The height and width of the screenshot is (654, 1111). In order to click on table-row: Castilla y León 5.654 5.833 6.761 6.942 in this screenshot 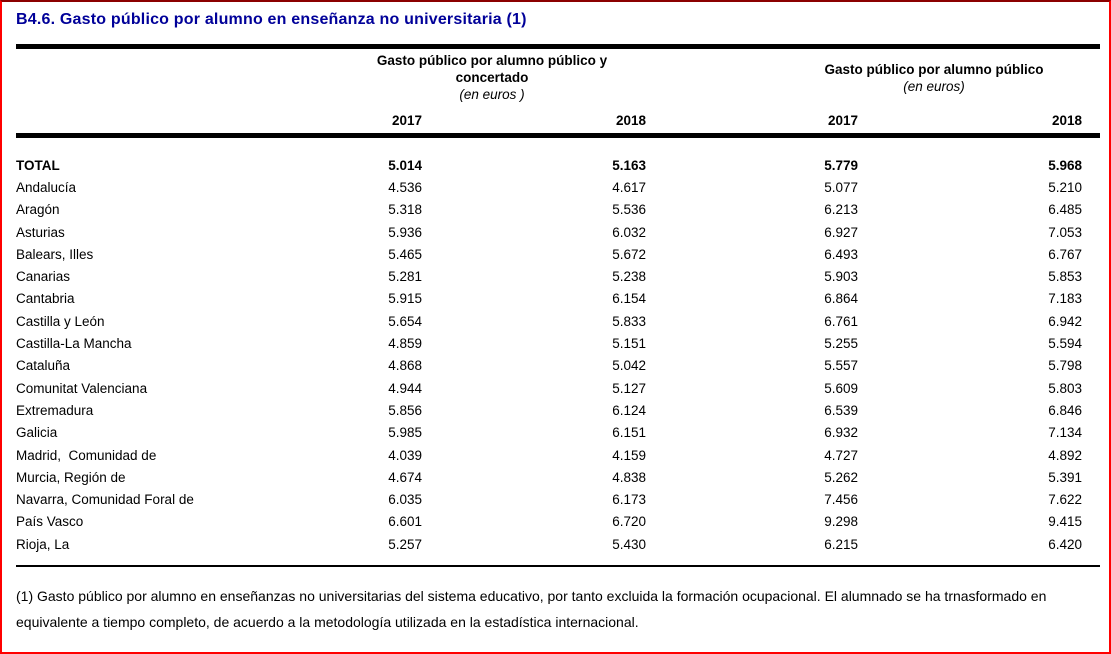, I will do `click(549, 321)`.